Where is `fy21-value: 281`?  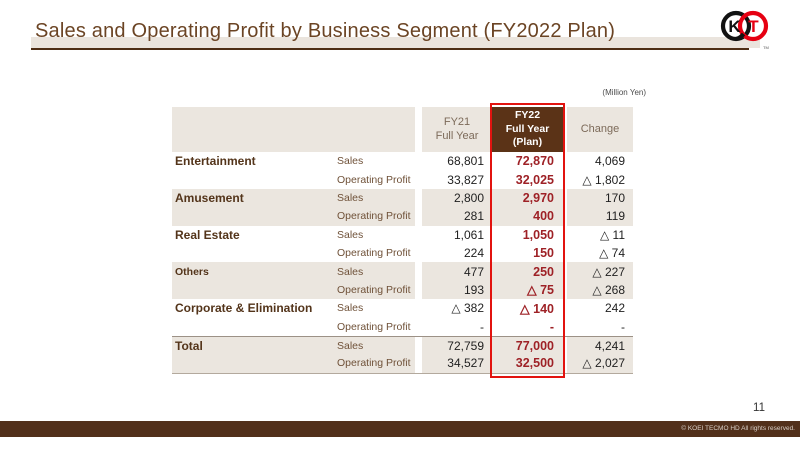
fy21-value: 281 is located at coordinates (457, 216).